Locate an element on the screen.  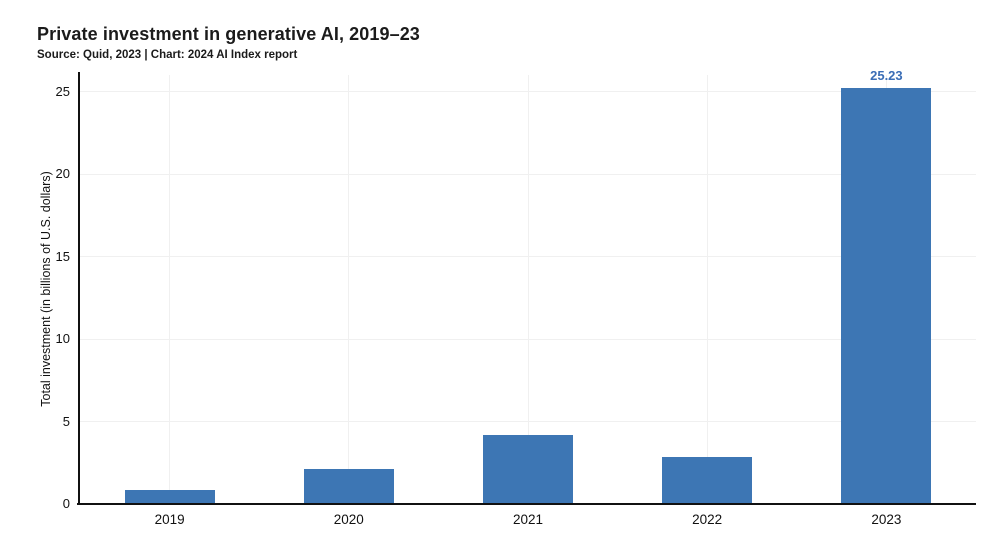
bar-2021 is located at coordinates (528, 469).